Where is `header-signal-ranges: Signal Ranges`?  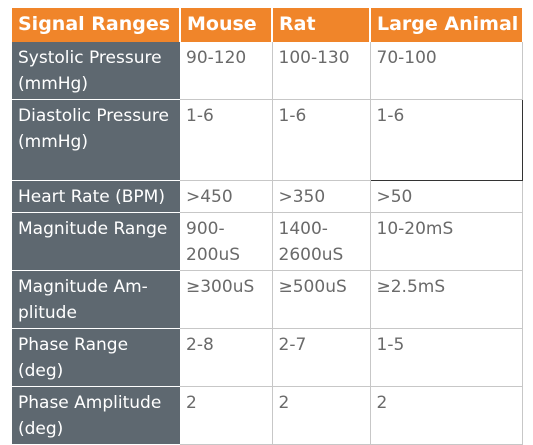 header-signal-ranges: Signal Ranges is located at coordinates (96, 25).